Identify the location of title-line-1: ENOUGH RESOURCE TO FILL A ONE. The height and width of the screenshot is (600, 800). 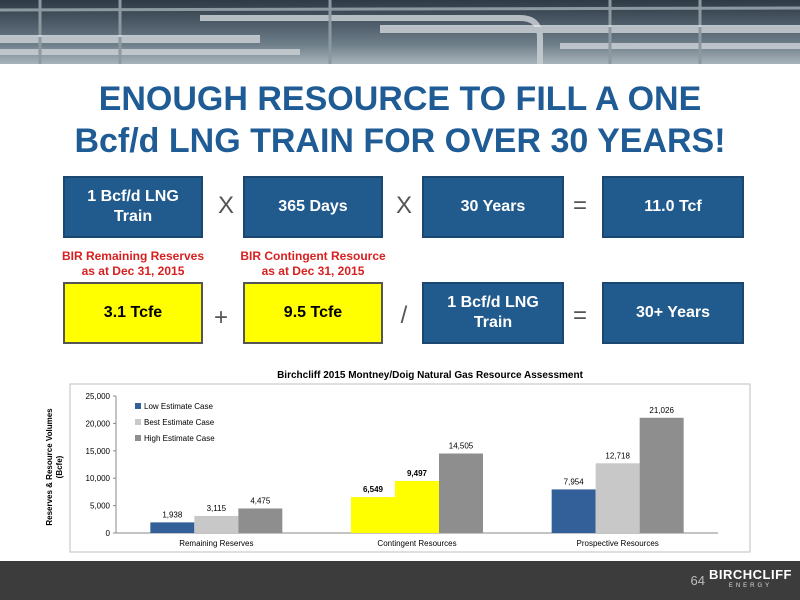
(400, 99).